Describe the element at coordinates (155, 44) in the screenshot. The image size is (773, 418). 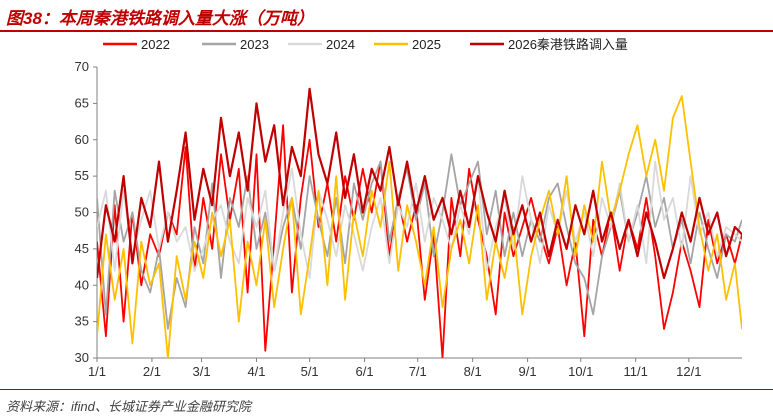
I see `legend-label-2022: 2022` at that location.